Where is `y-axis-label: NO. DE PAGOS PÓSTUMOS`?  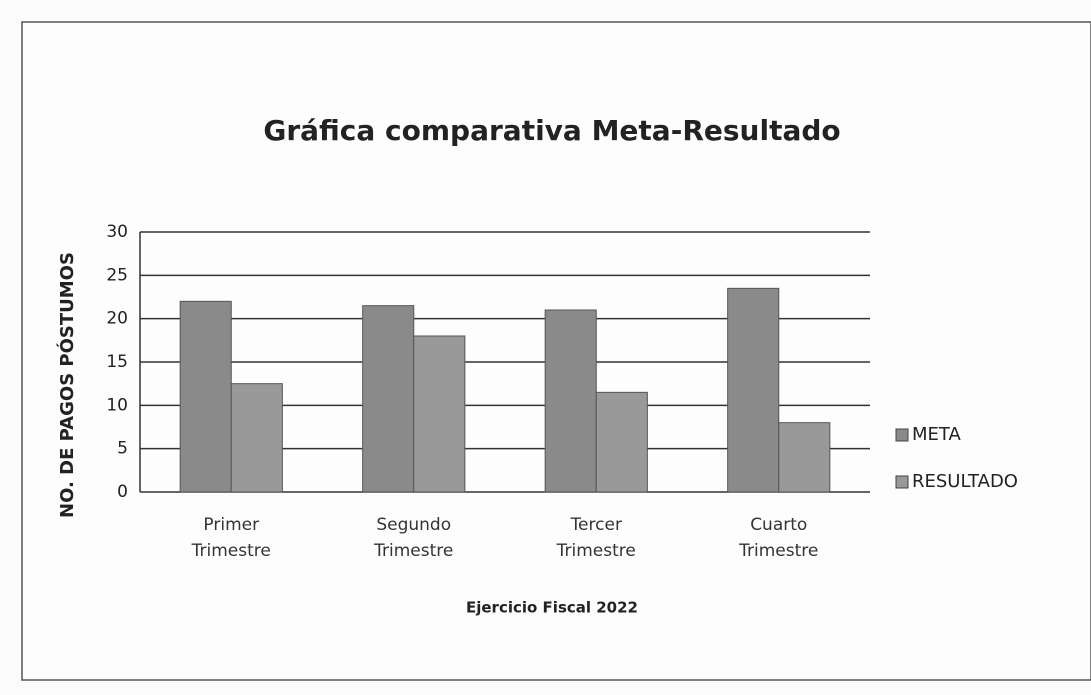 y-axis-label: NO. DE PAGOS PÓSTUMOS is located at coordinates (67, 385).